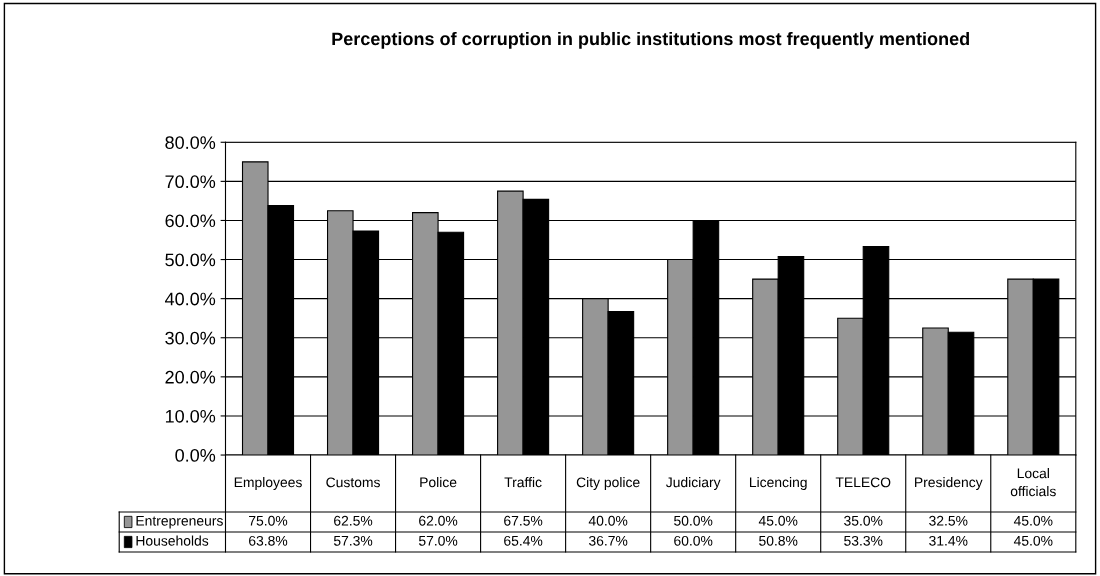 This screenshot has height=576, width=1100. Describe the element at coordinates (190, 260) in the screenshot. I see `y-tick-label: 50.0%` at that location.